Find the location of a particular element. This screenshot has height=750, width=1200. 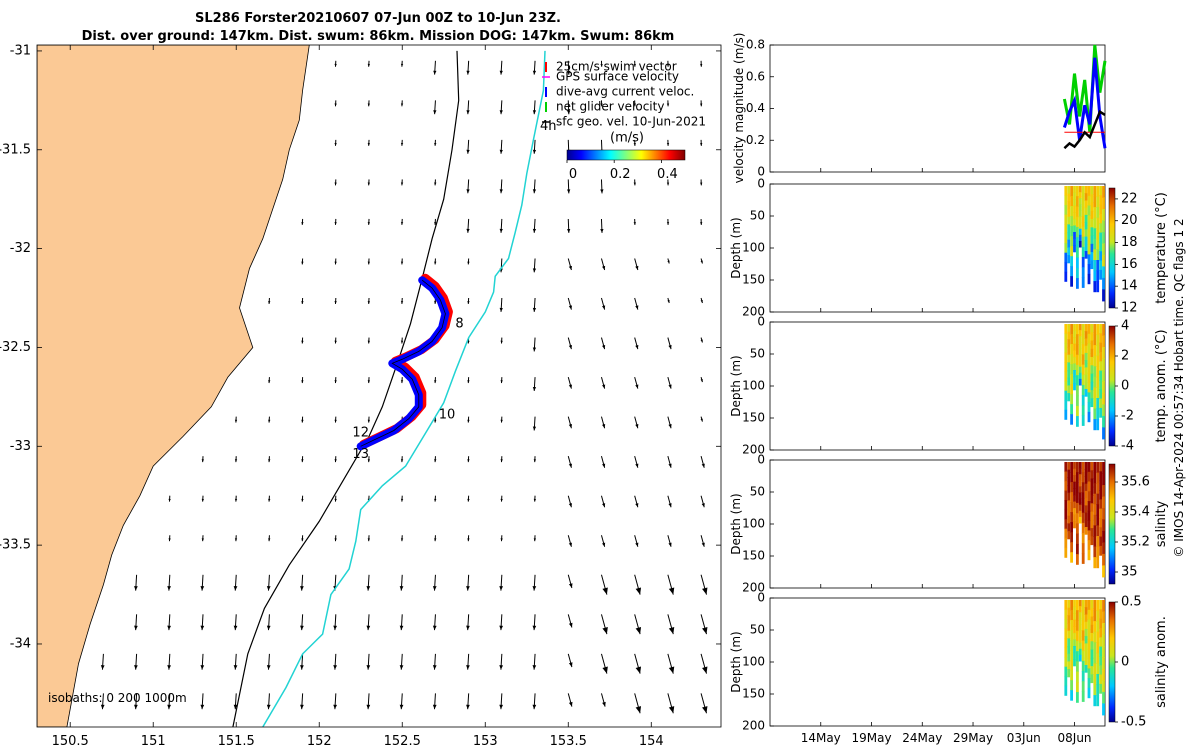

map-y-tick-label: -34 is located at coordinates (20, 643).